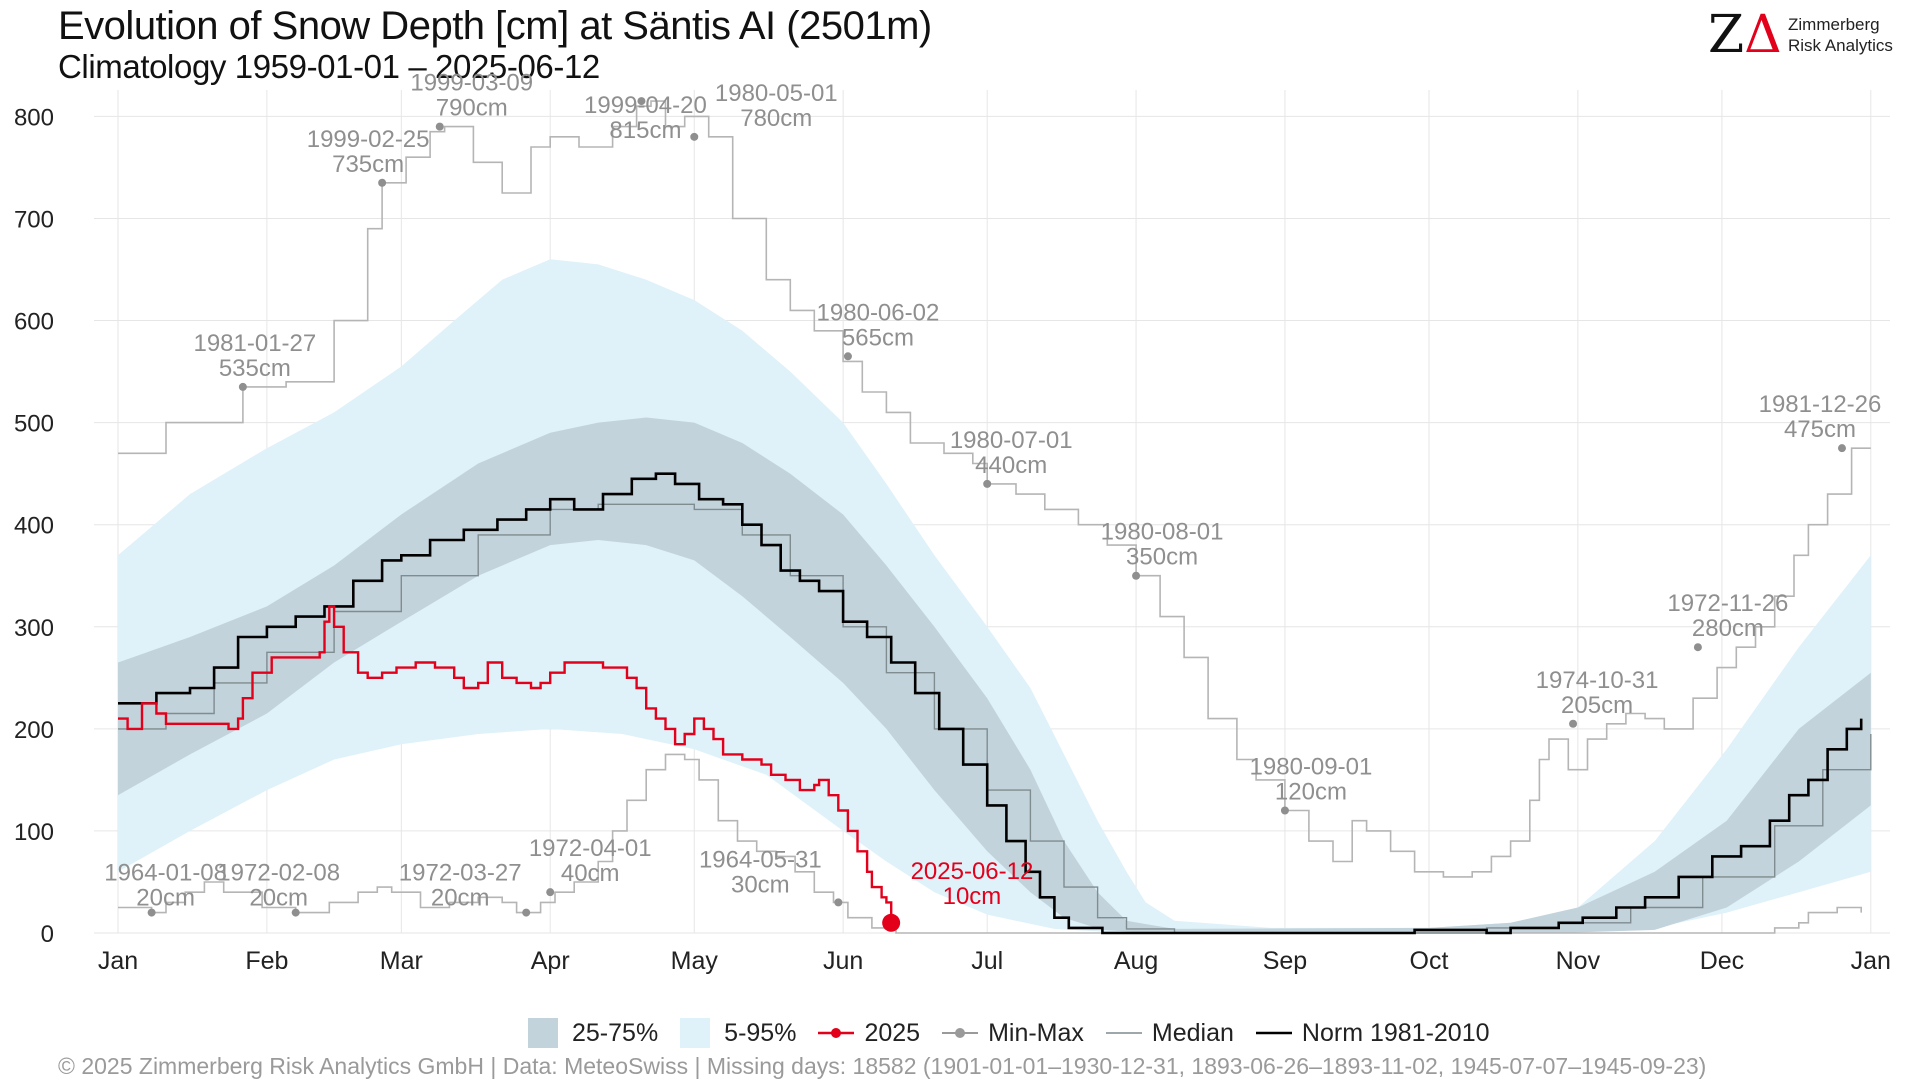  I want to click on annotation-date: 1964-01-08, so click(165, 873).